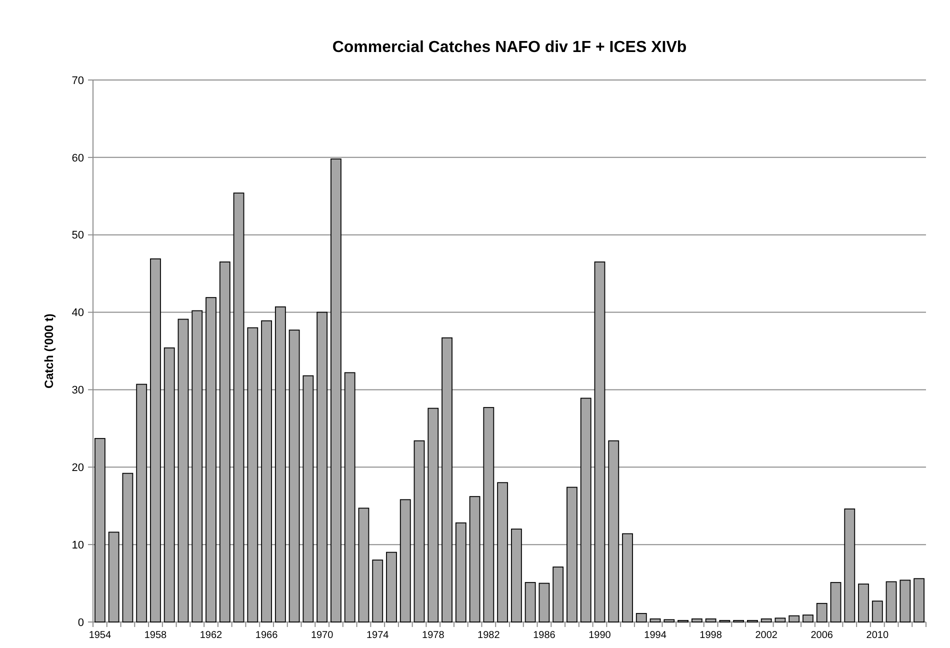  I want to click on x-tick-label: 1990, so click(600, 635).